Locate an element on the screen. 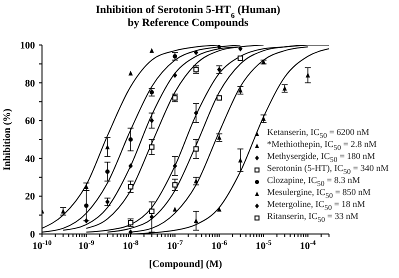  legend-label: Metergoline, IC$_{50}$ = 18 nM is located at coordinates (316, 206).